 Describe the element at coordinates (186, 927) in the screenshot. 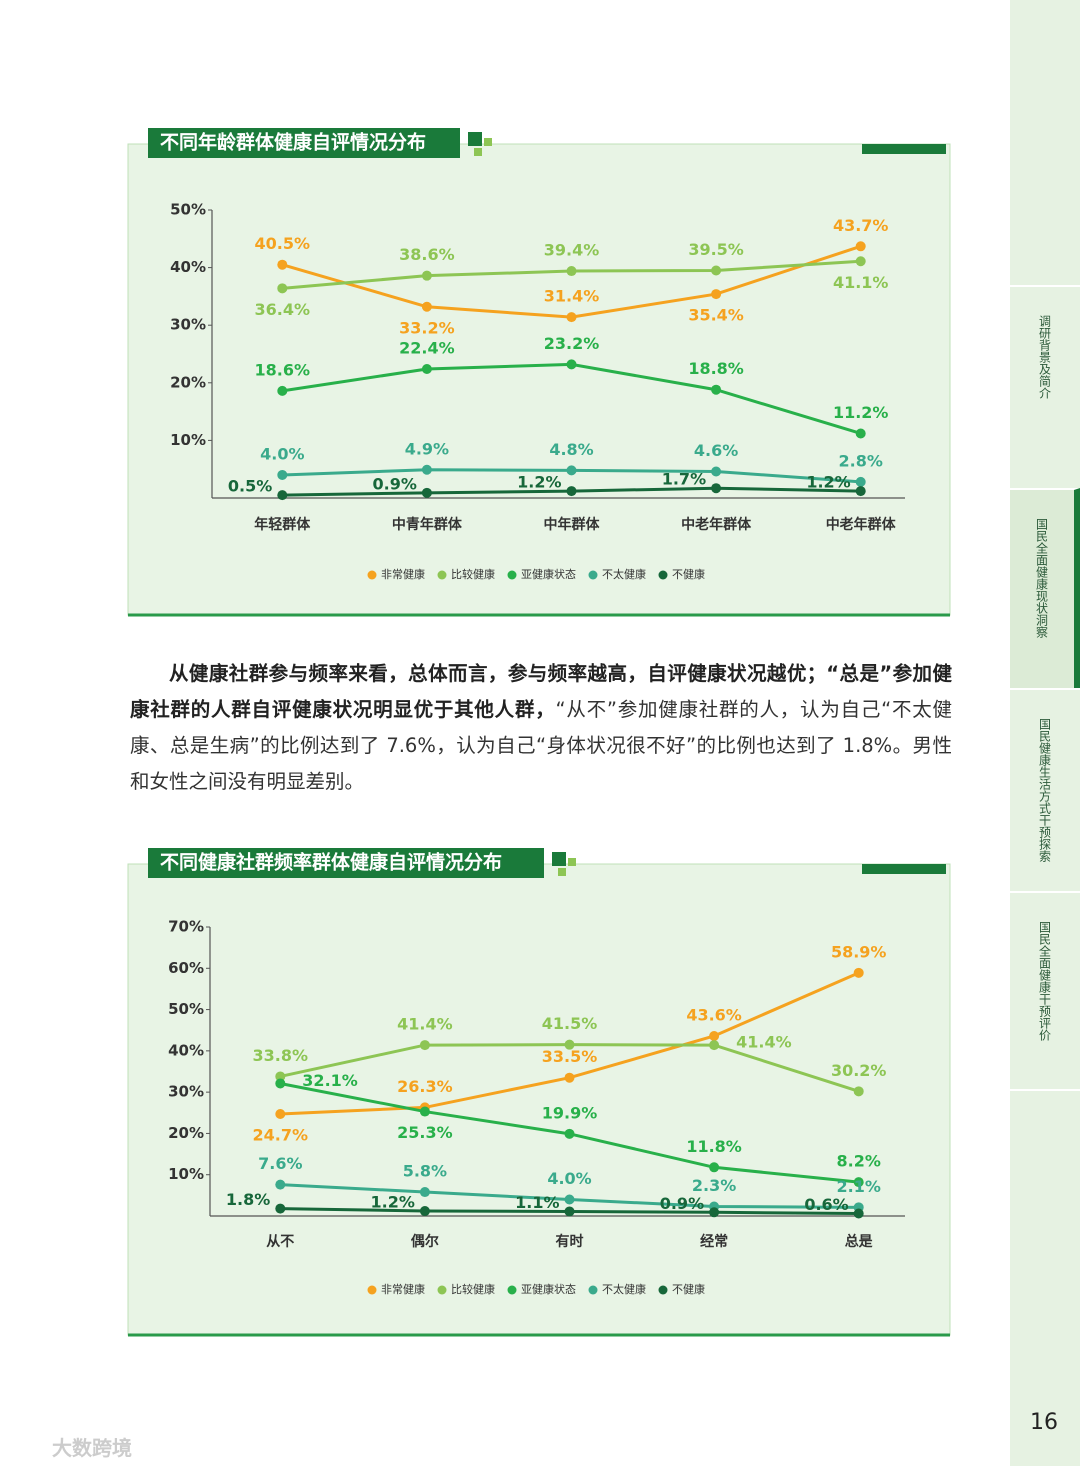

I see `y-tick-label: 70%` at that location.